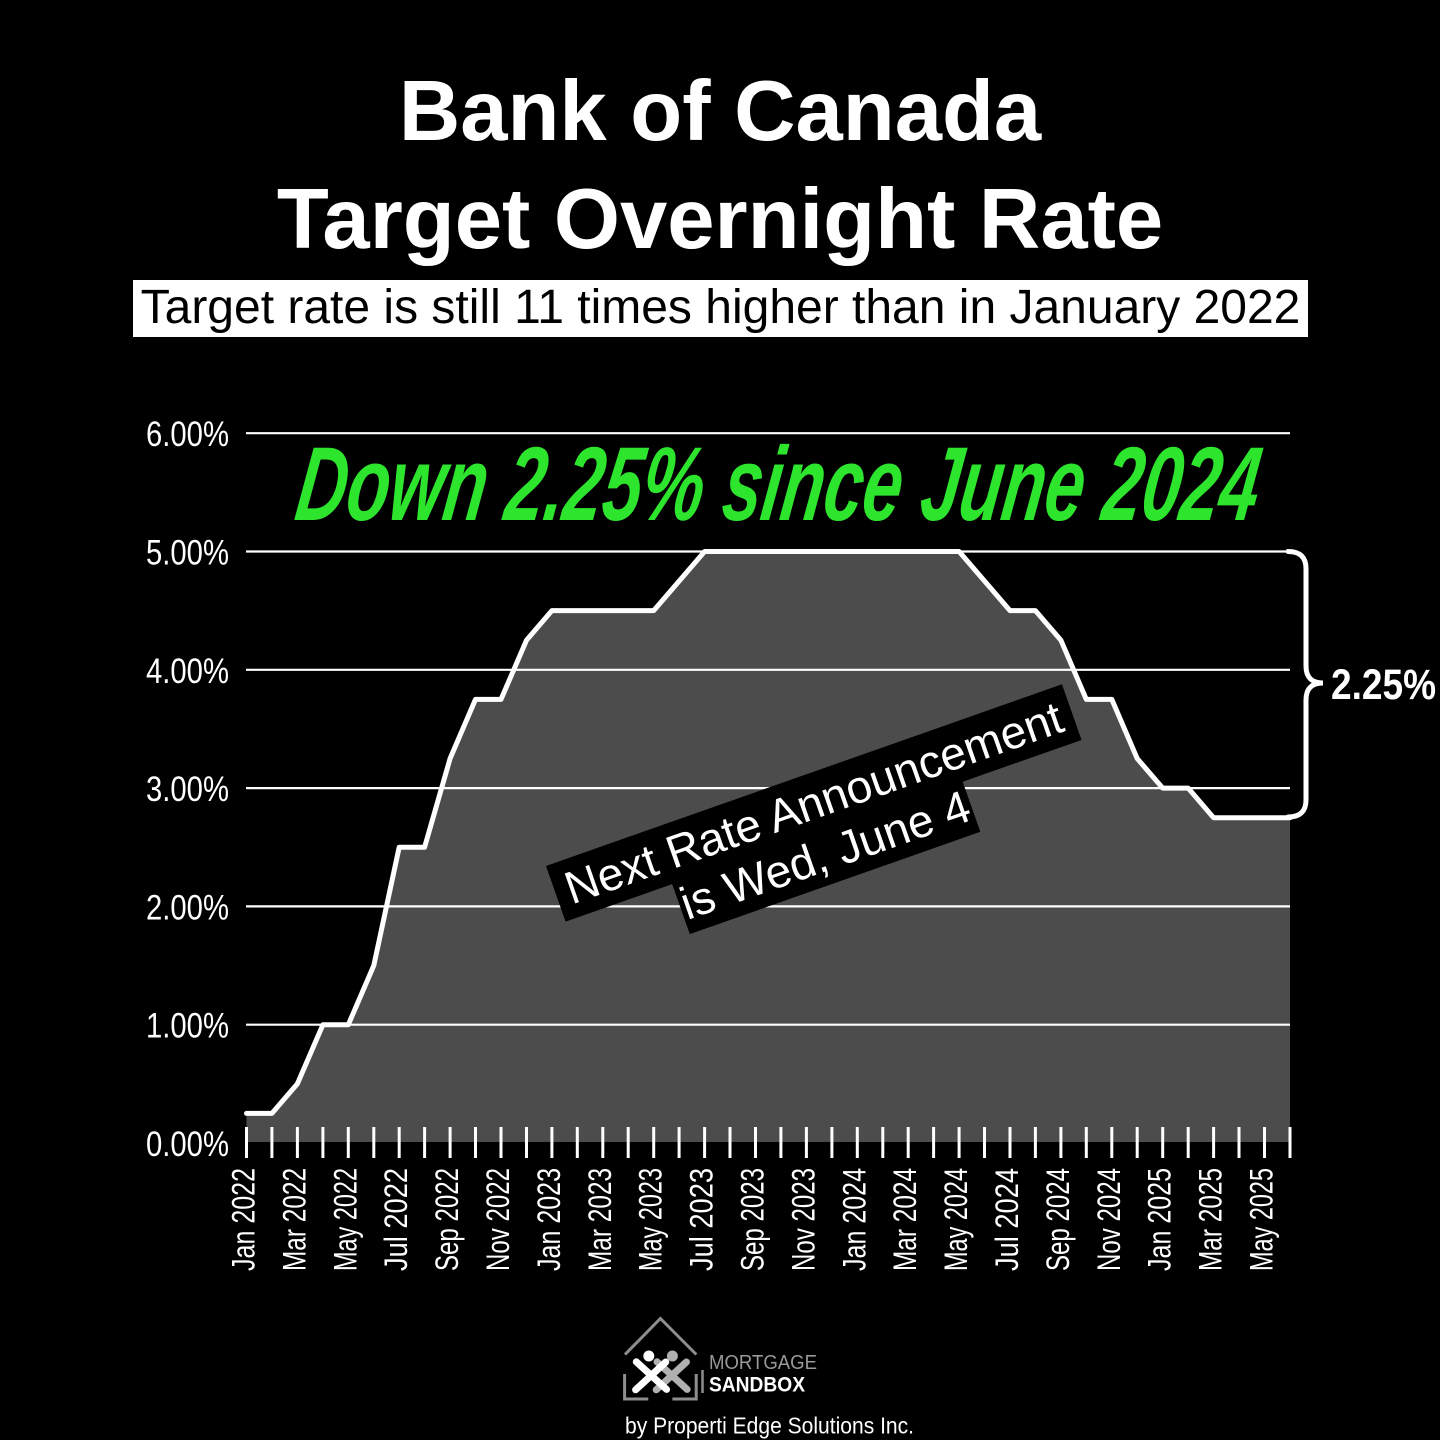  What do you see at coordinates (549, 1219) in the screenshot?
I see `svg-text: Jan 2023` at bounding box center [549, 1219].